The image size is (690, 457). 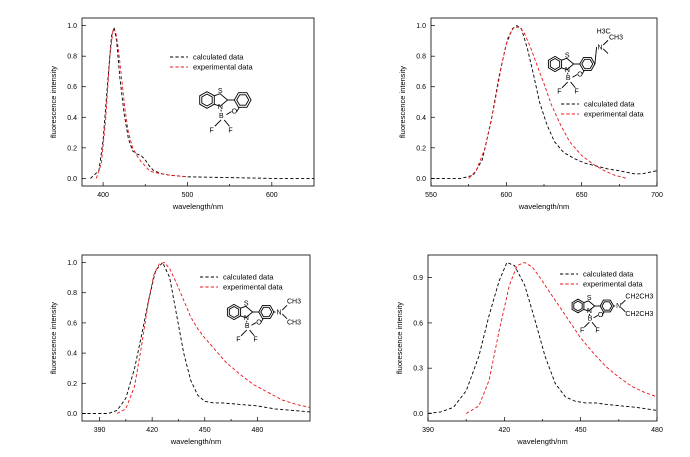 What do you see at coordinates (103, 195) in the screenshot?
I see `x-tick-label: 400` at bounding box center [103, 195].